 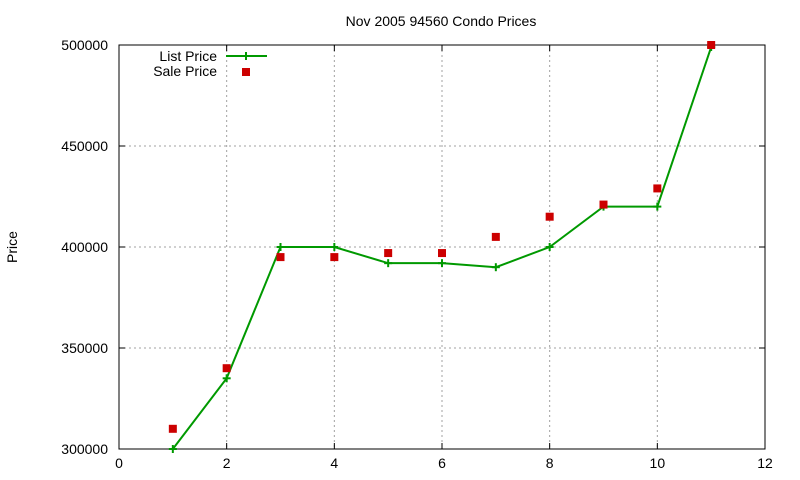 What do you see at coordinates (658, 463) in the screenshot?
I see `x-tick-label: 10` at bounding box center [658, 463].